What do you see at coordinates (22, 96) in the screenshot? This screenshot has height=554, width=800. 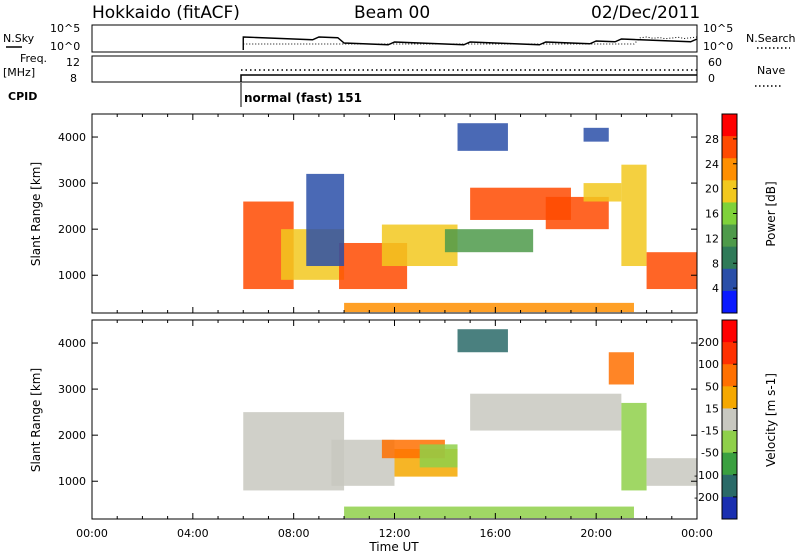 I see `cpid-label: CPID` at bounding box center [22, 96].